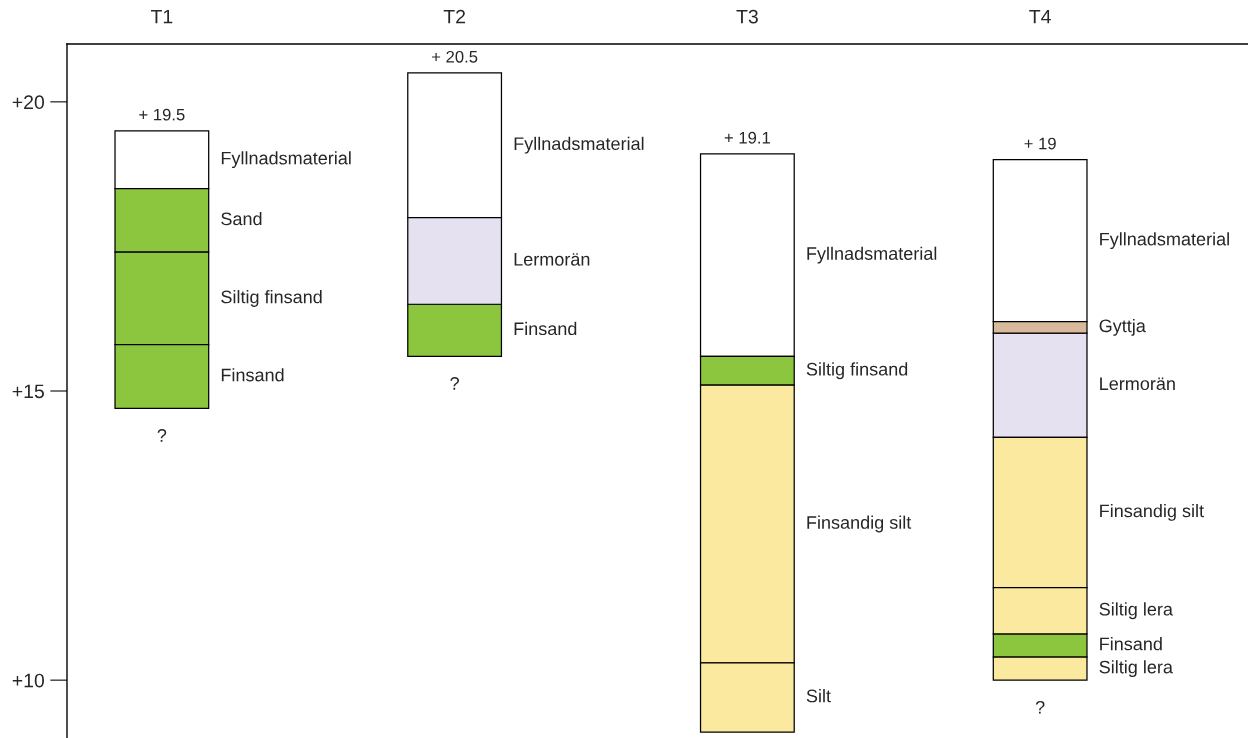 The width and height of the screenshot is (1248, 738). Describe the element at coordinates (241, 218) in the screenshot. I see `series-label: Sand` at that location.